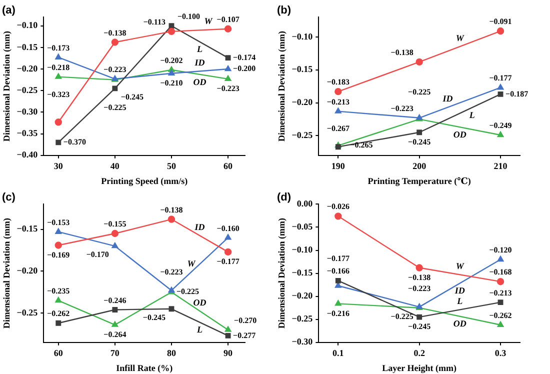  What do you see at coordinates (338, 353) in the screenshot?
I see `x-tick-label: 0.1` at bounding box center [338, 353].